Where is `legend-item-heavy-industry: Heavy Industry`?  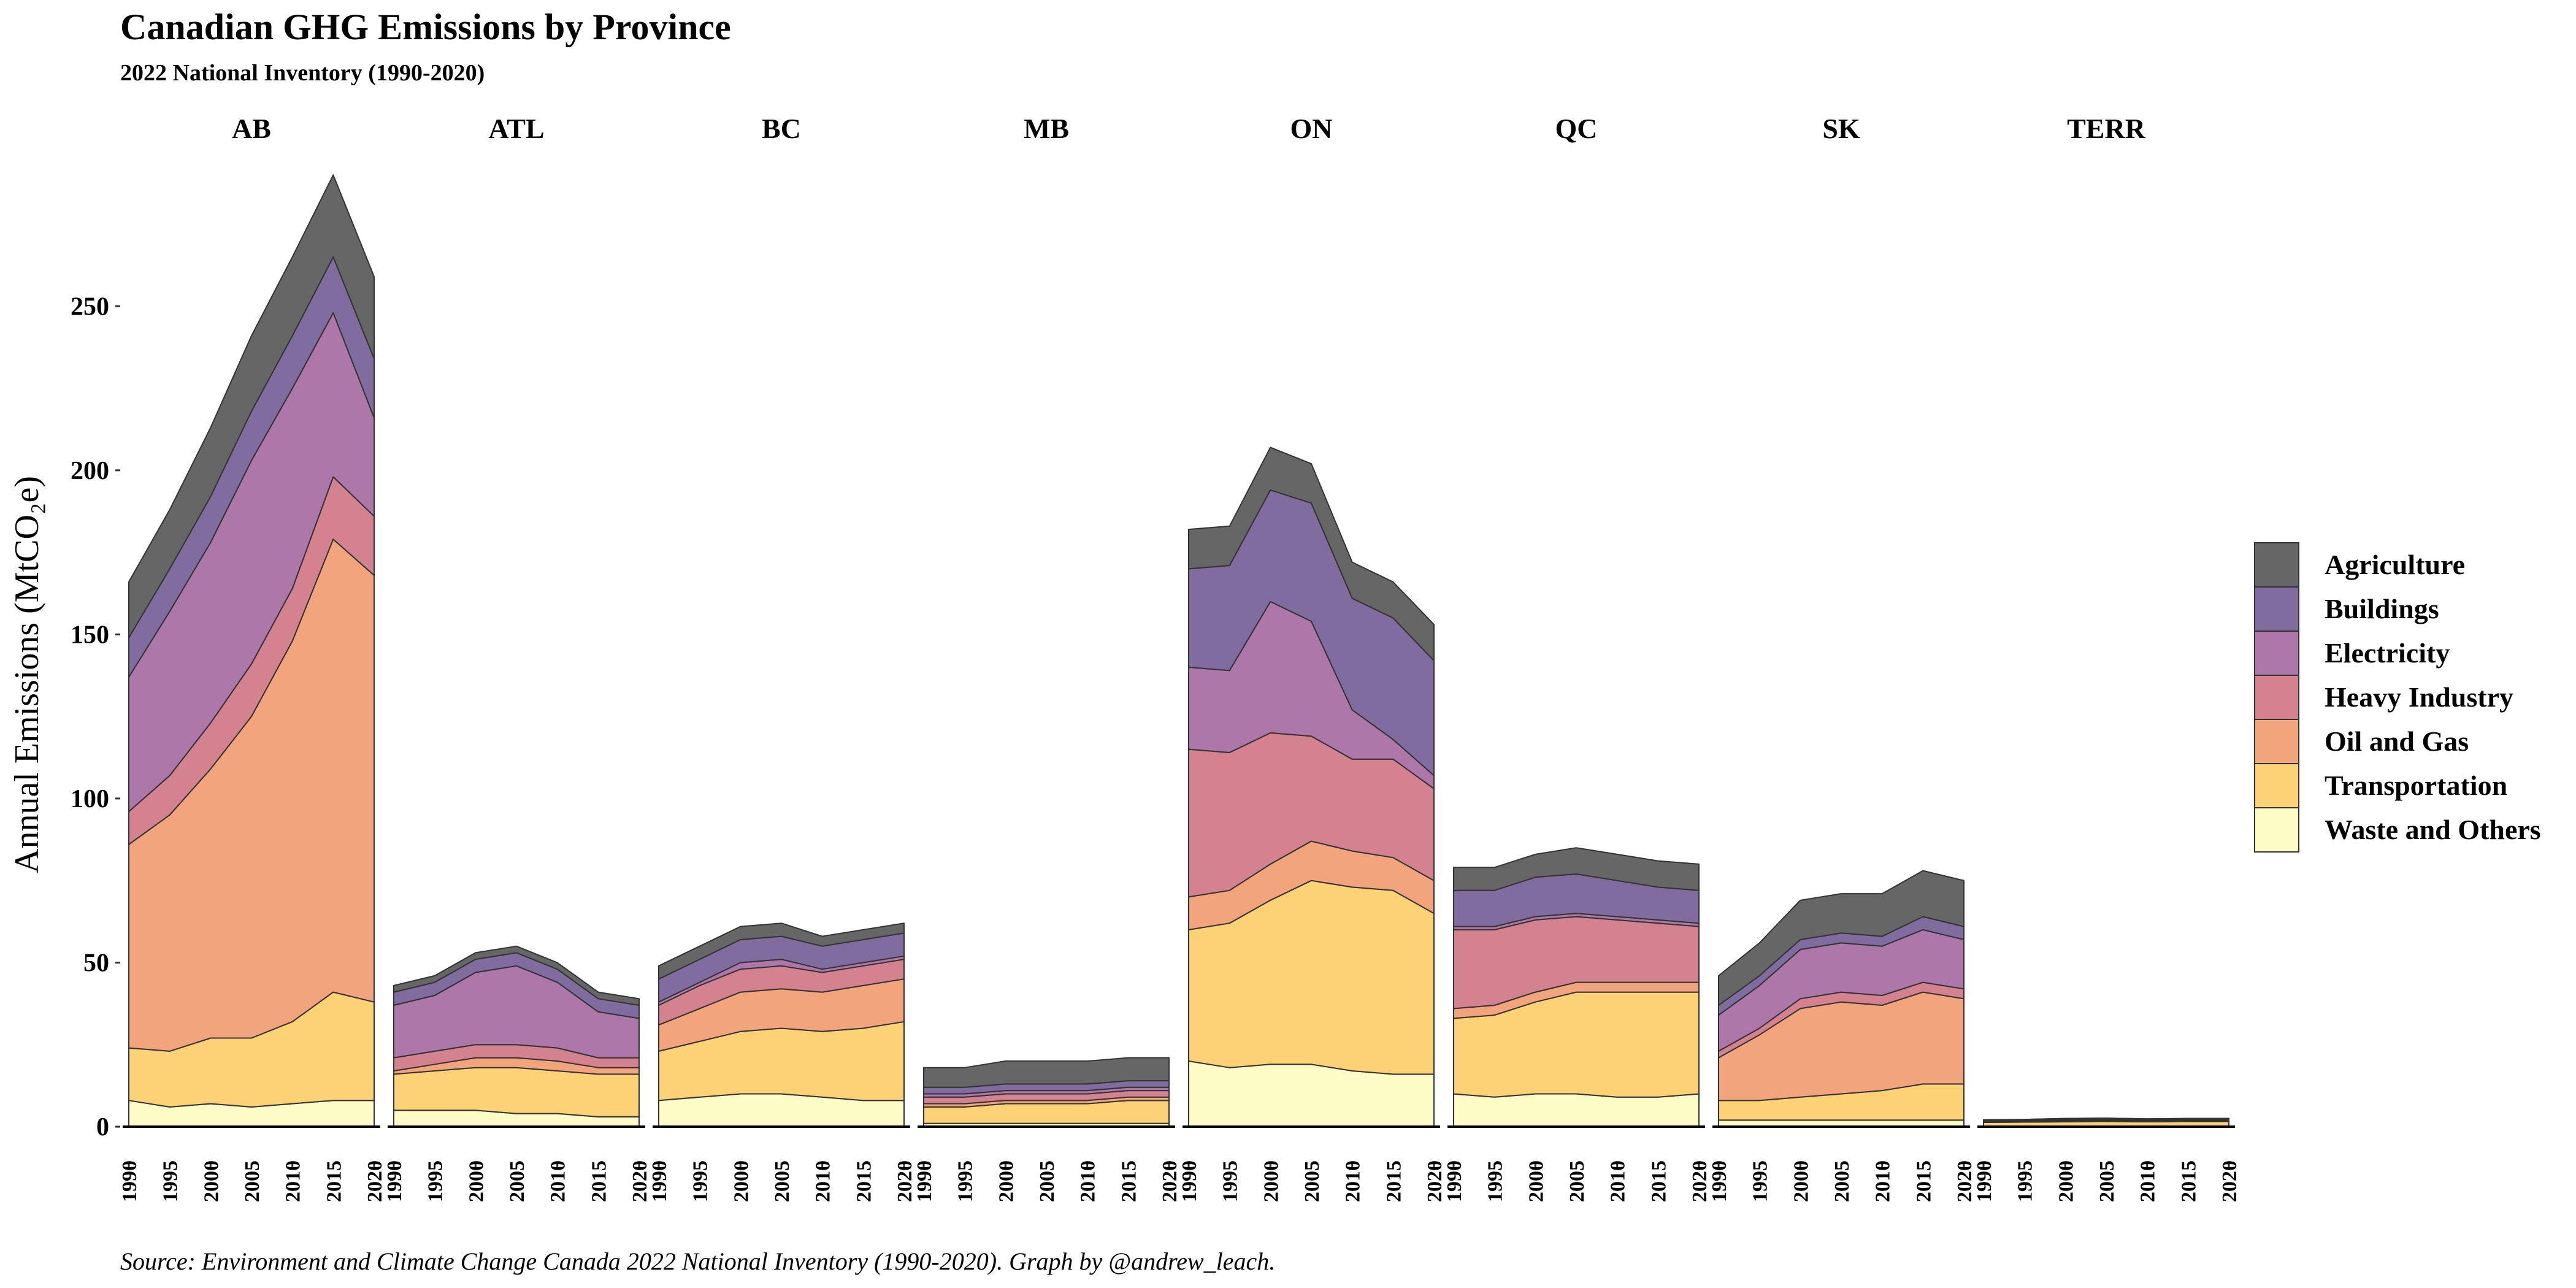 legend-item-heavy-industry: Heavy Industry is located at coordinates (2383, 697).